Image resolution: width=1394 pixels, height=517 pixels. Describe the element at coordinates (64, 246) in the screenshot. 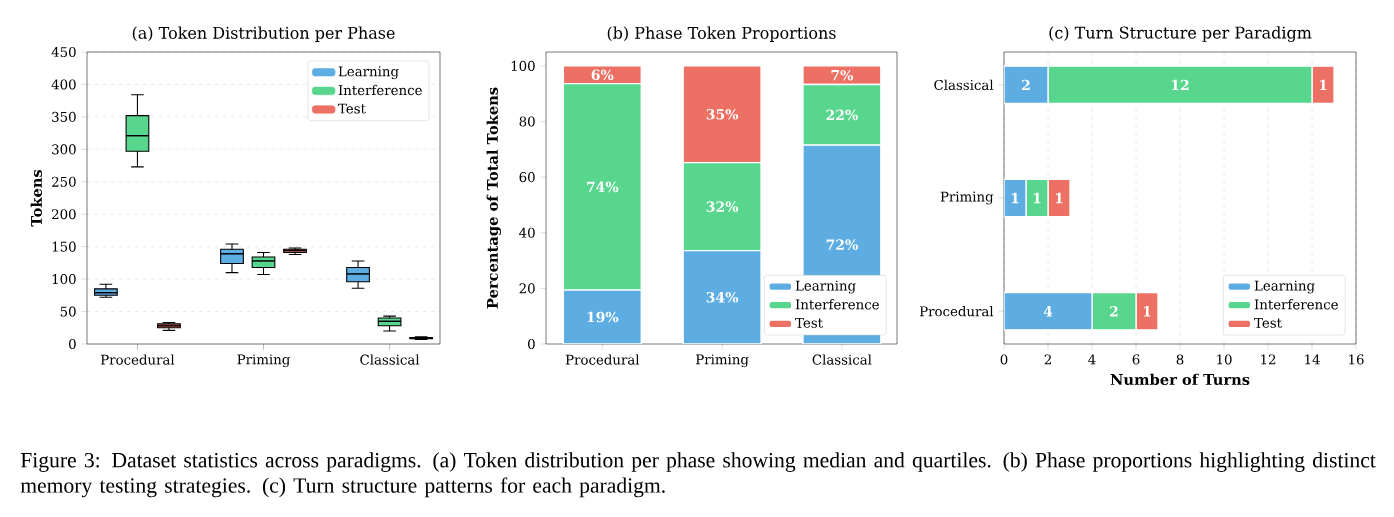

I see `y-tick-label: 150` at that location.